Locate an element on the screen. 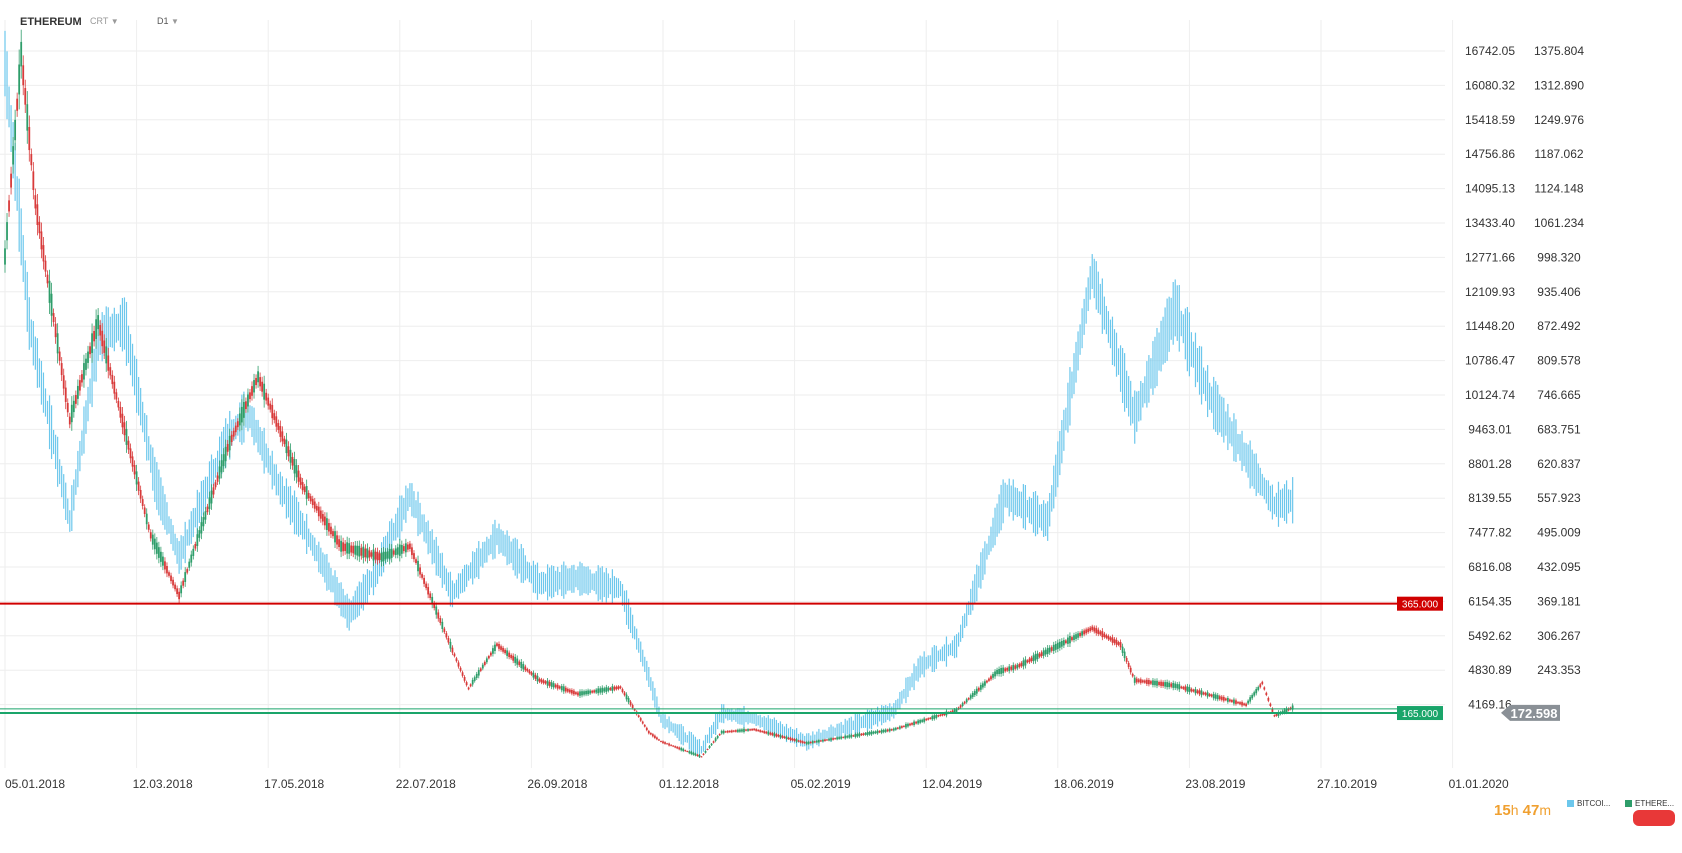  symbol-selector: ETHEREUM is located at coordinates (51, 22).